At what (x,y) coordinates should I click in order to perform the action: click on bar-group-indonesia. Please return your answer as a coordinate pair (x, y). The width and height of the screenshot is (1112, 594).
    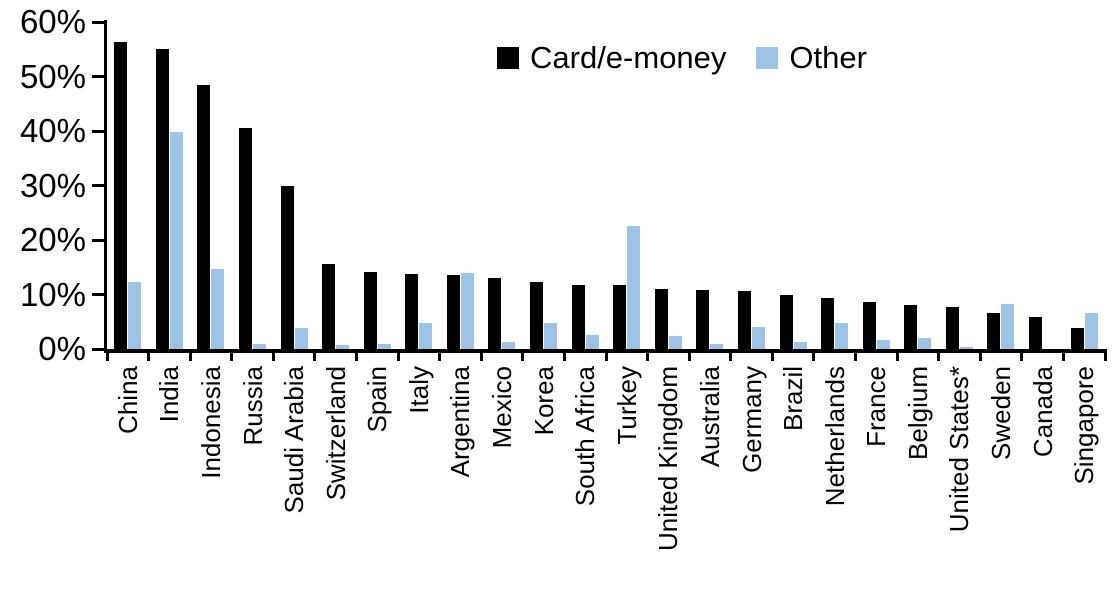
    Looking at the image, I should click on (211, 185).